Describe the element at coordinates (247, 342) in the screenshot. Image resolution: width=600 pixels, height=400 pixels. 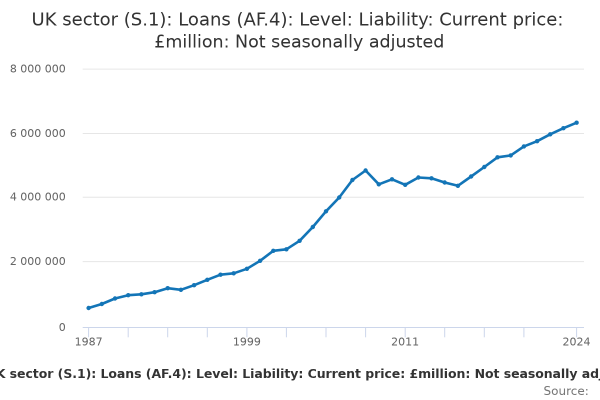
I see `svg-text: 1999` at that location.